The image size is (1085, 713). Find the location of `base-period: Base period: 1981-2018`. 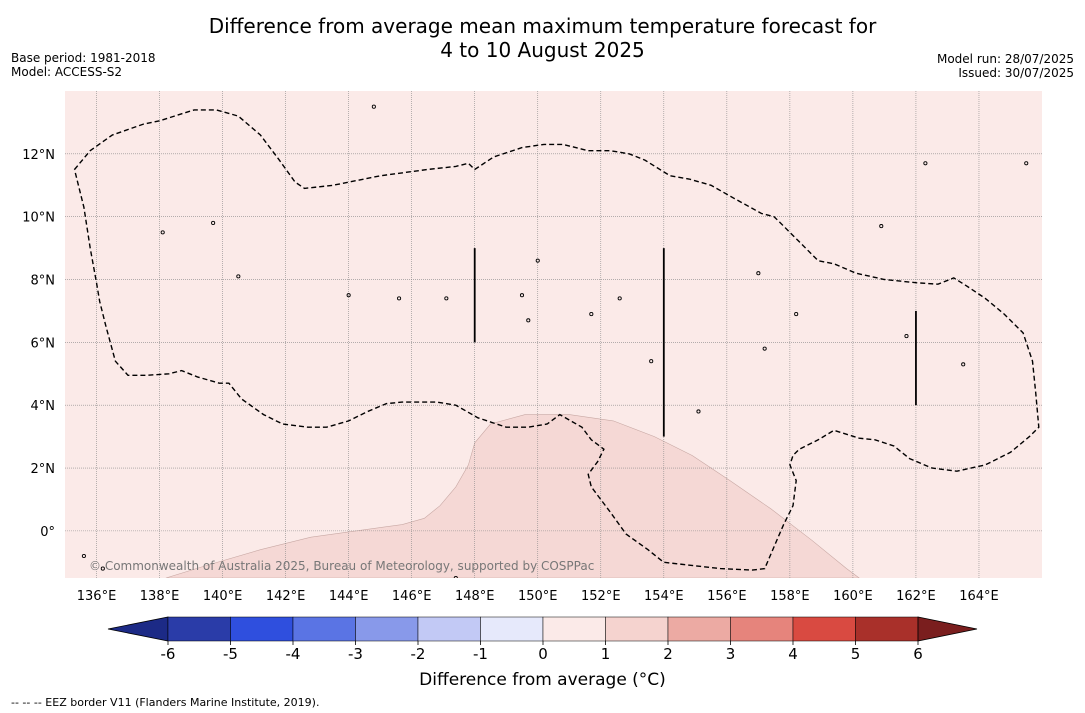

base-period: Base period: 1981-2018 is located at coordinates (83, 58).